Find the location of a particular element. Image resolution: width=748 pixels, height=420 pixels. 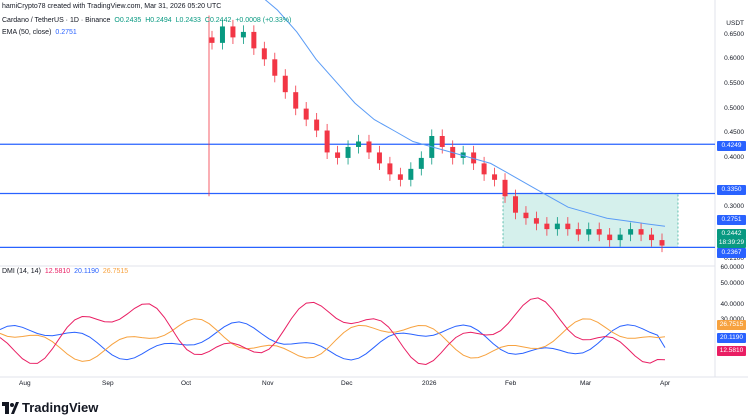

time-axis: Aug Sep Oct Nov Dec 2026 Feb Mar Apr is located at coordinates (357, 384).